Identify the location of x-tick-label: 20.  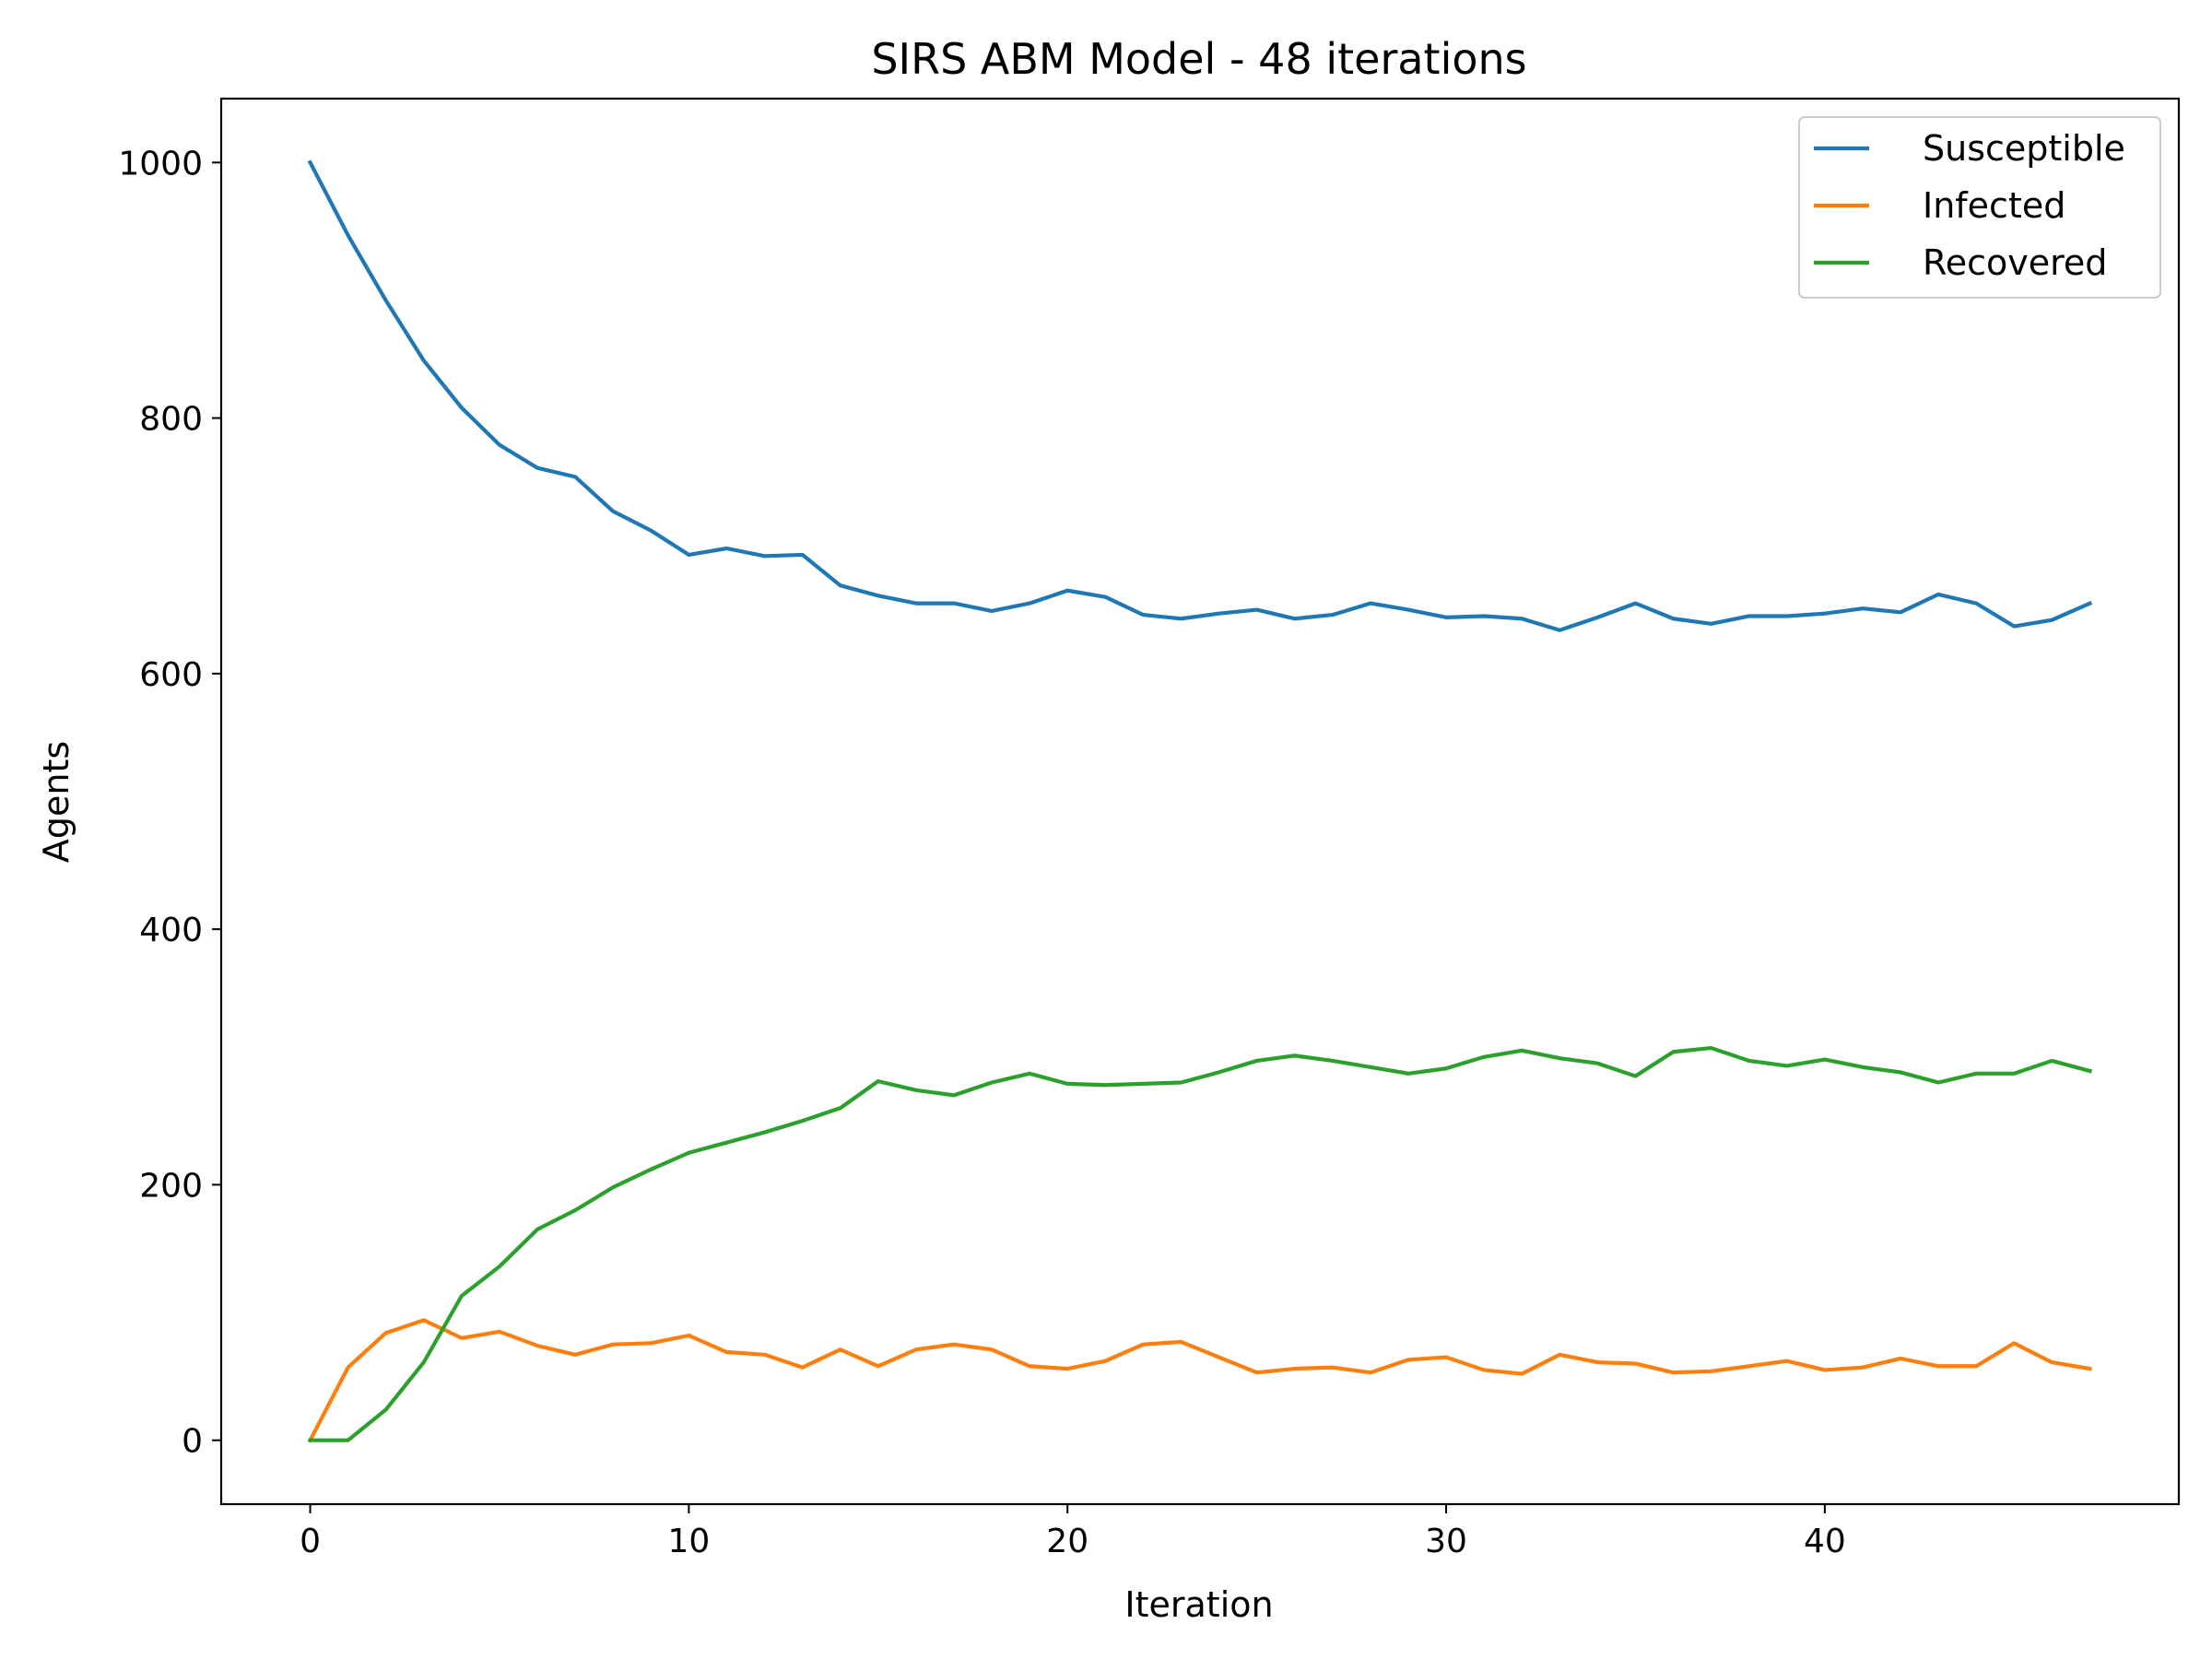
(1067, 1541).